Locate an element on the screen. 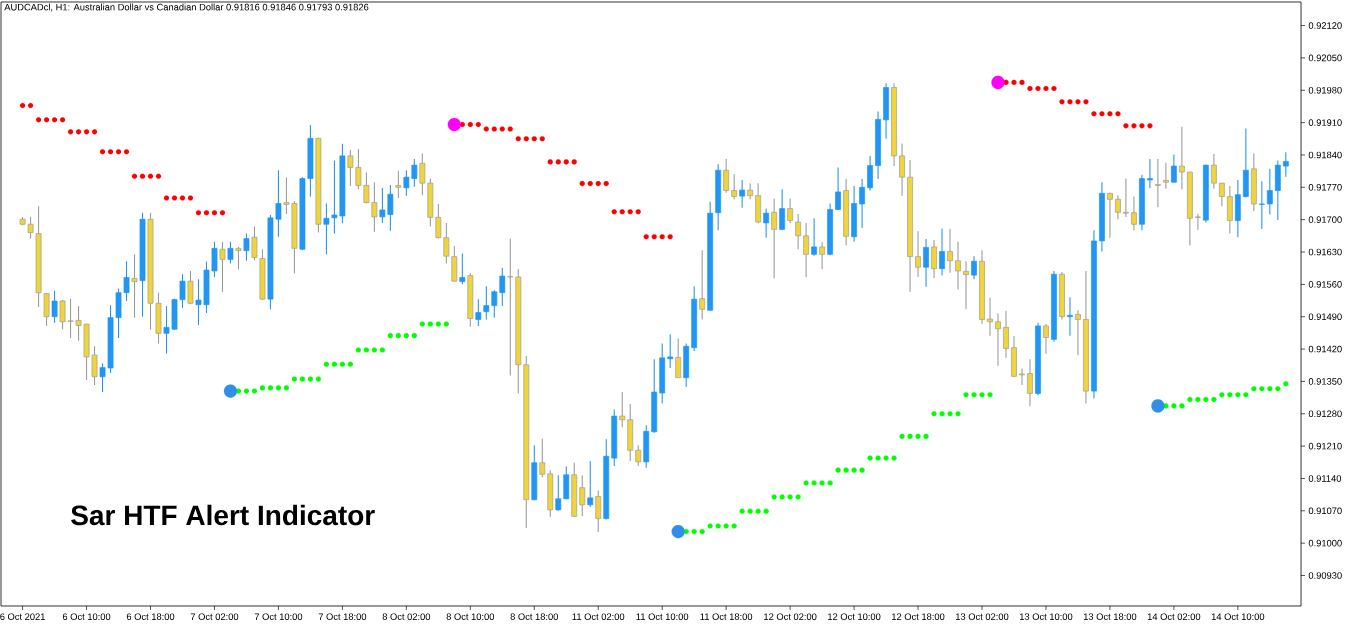 This screenshot has width=1362, height=628. y-tick-label: 0.91210 is located at coordinates (1325, 446).